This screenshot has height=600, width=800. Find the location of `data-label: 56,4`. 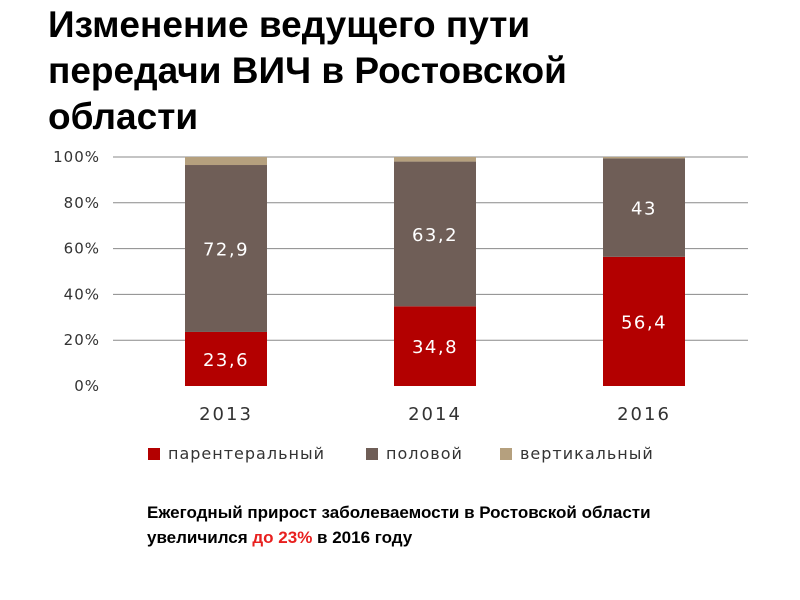

data-label: 56,4 is located at coordinates (644, 322).